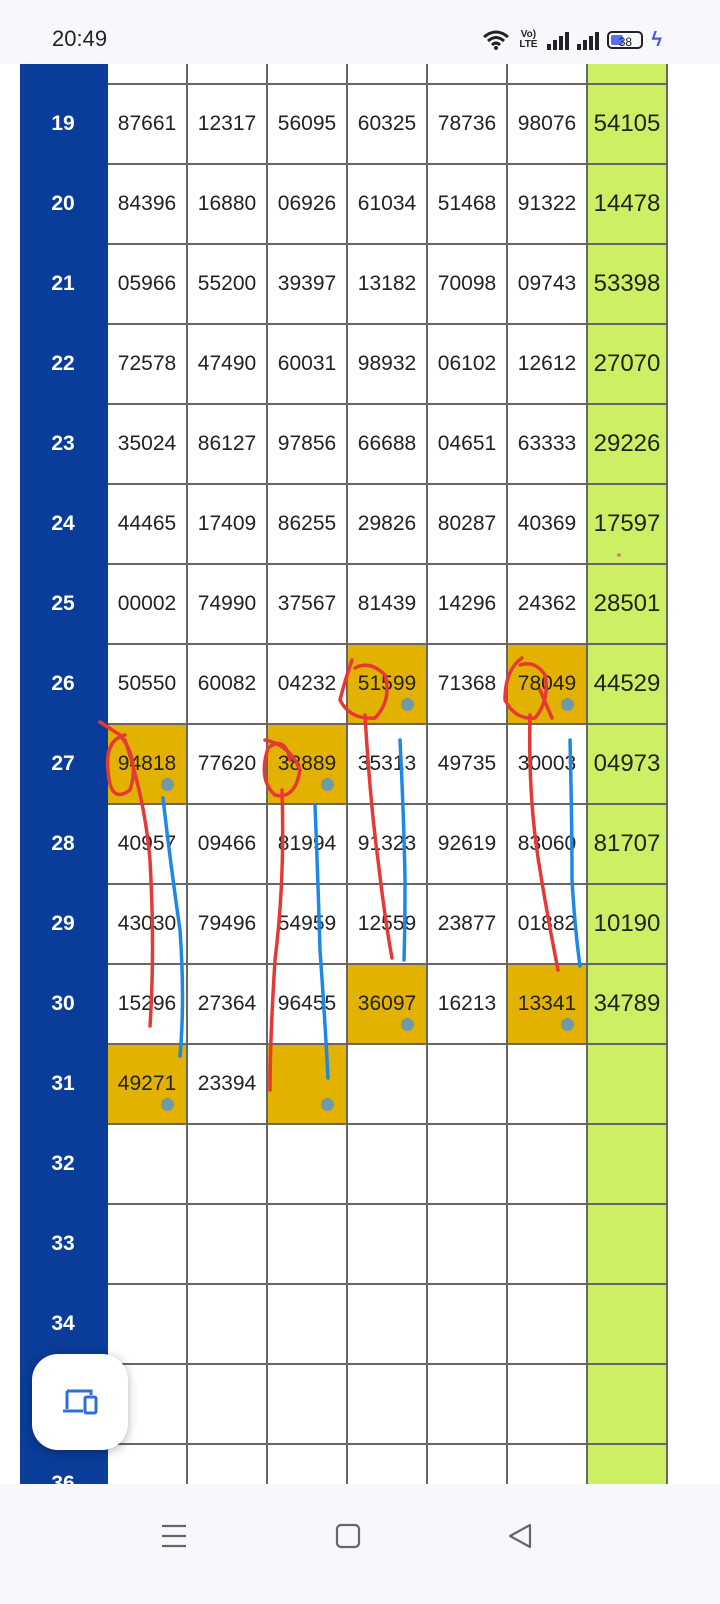 Image resolution: width=720 pixels, height=1604 pixels. What do you see at coordinates (148, 125) in the screenshot?
I see `number-cell: 87661` at bounding box center [148, 125].